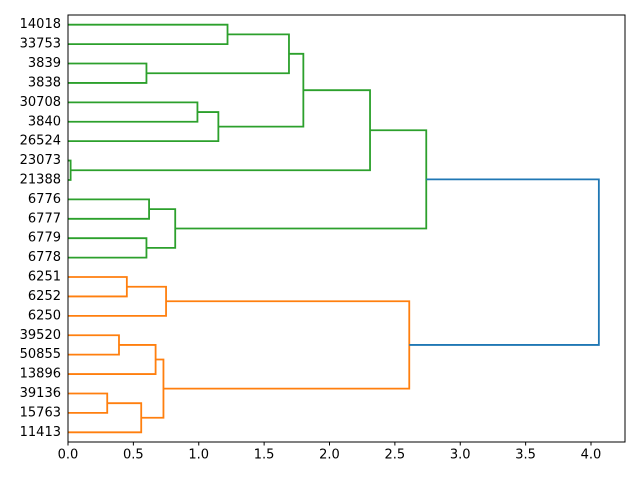 The height and width of the screenshot is (480, 640). What do you see at coordinates (148, 34) in the screenshot?
I see `dendrogram-link-g1` at bounding box center [148, 34].